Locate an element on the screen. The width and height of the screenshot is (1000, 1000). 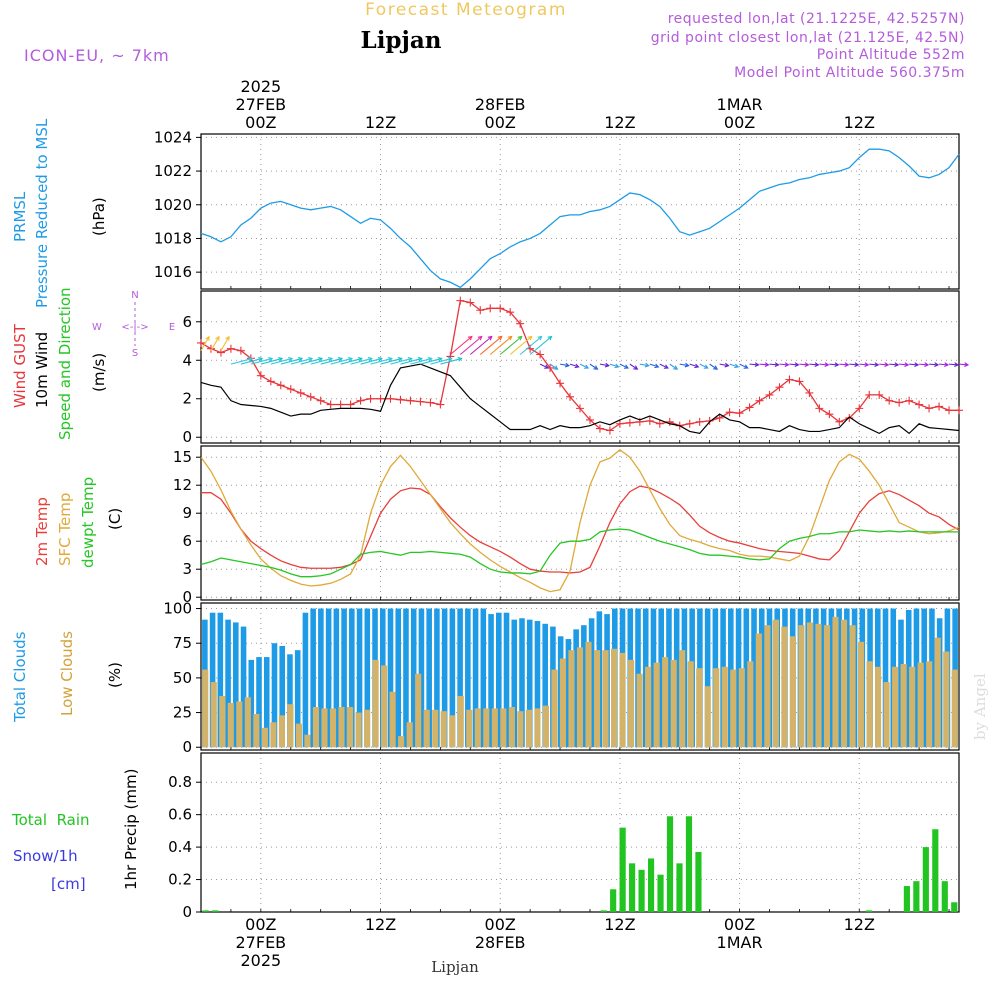
ytick-label: 9 is located at coordinates (187, 513).